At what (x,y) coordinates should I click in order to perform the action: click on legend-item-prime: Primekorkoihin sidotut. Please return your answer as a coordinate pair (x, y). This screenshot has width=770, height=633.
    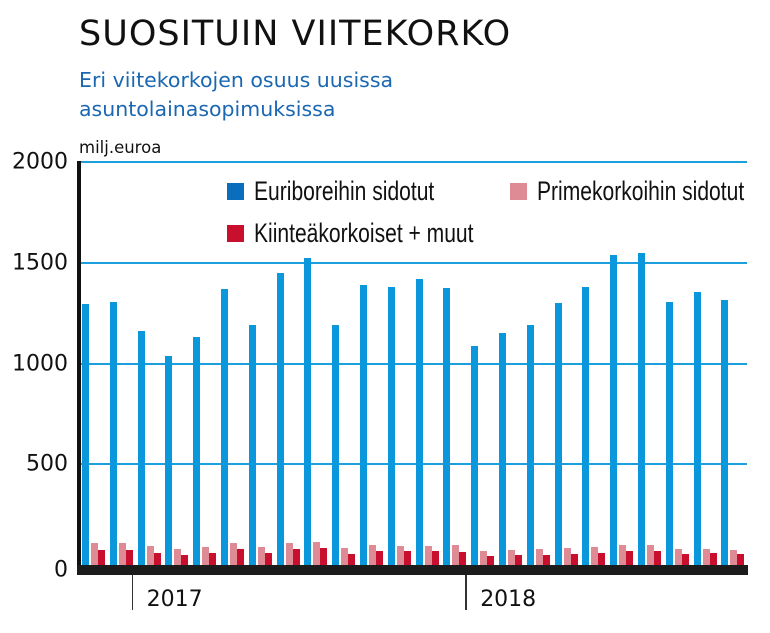
    Looking at the image, I should click on (640, 191).